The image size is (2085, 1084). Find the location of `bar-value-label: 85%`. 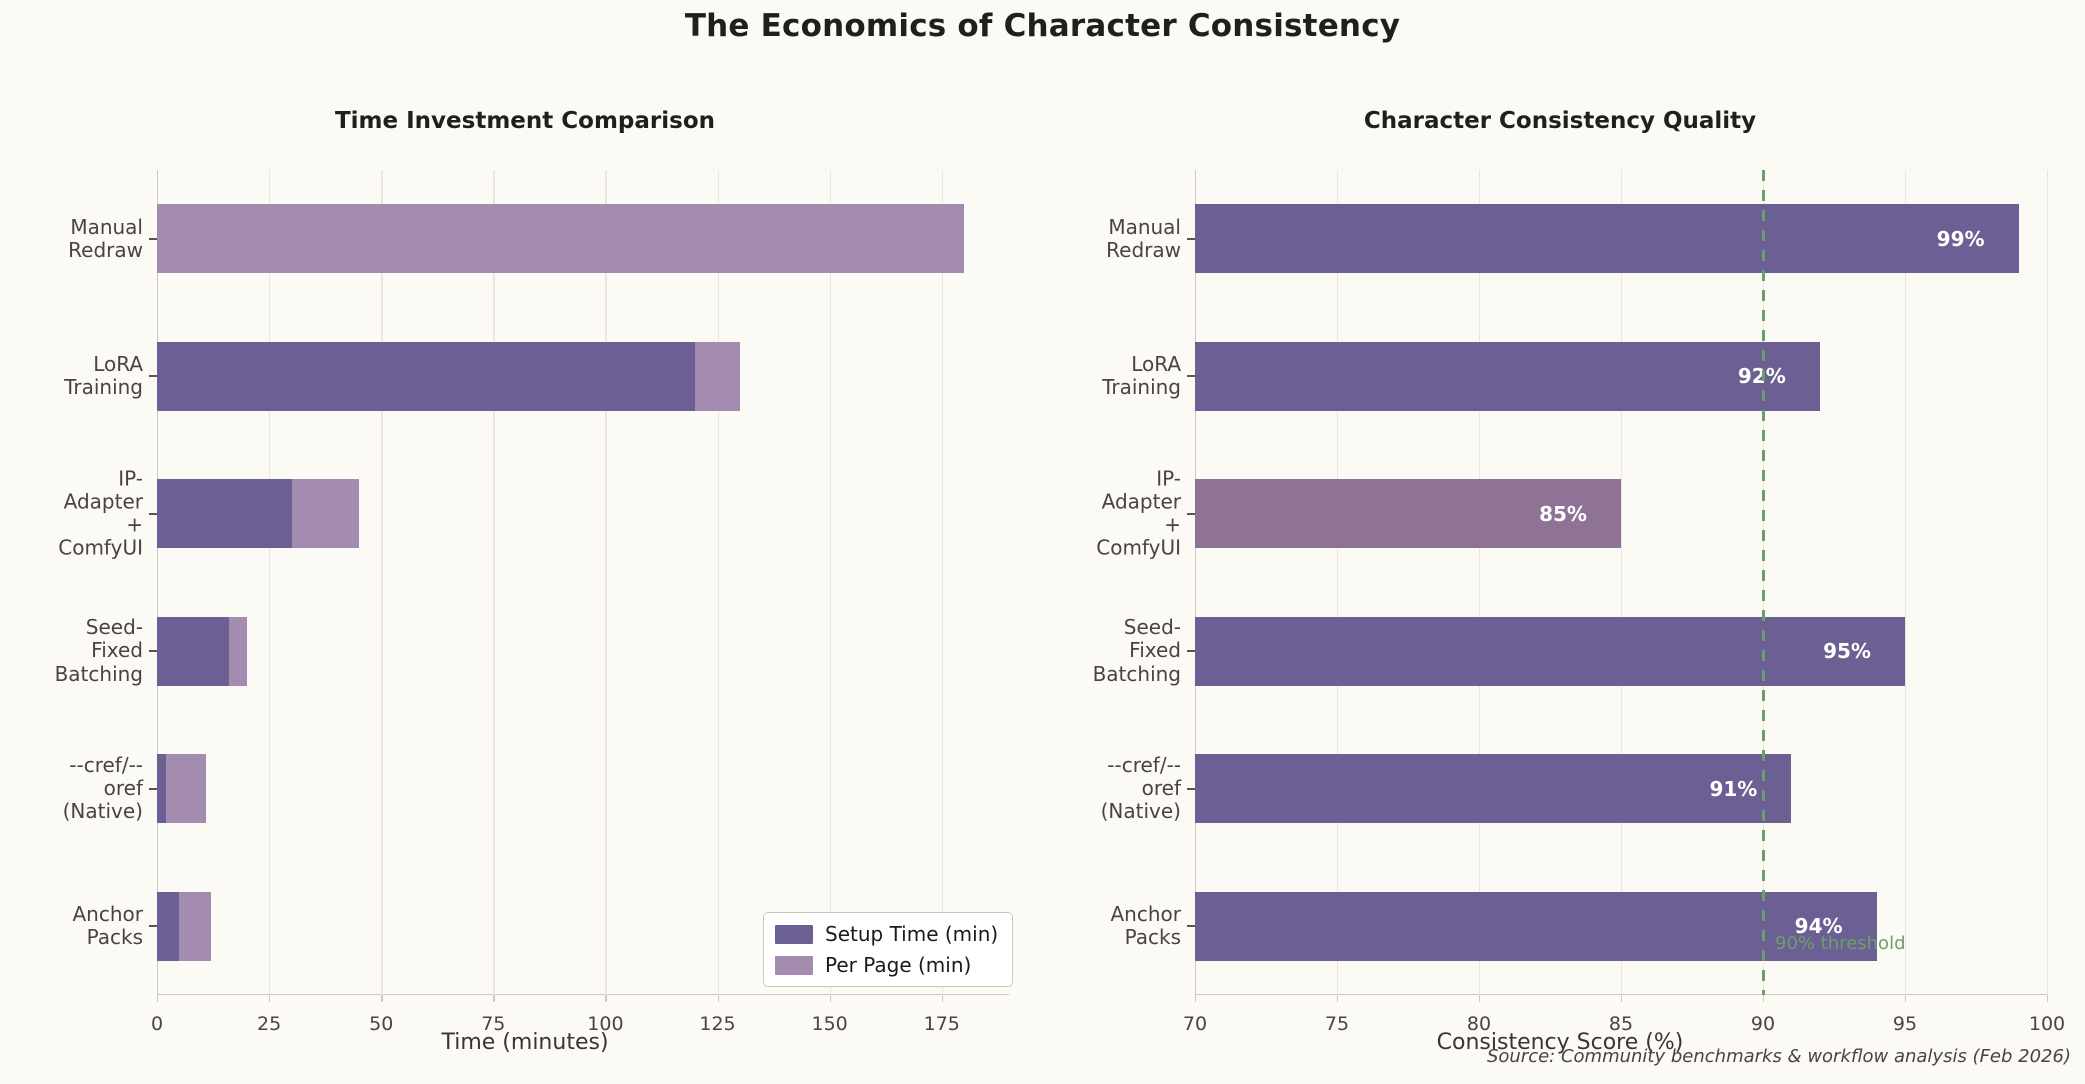

bar-value-label: 85% is located at coordinates (1563, 513).